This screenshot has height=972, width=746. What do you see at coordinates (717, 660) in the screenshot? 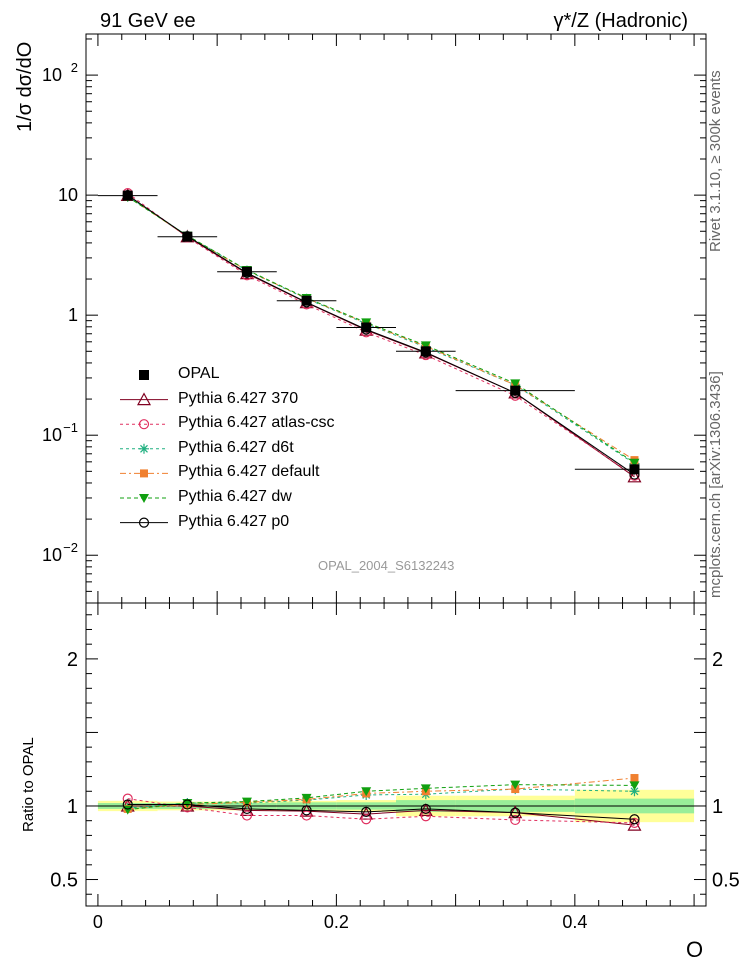
I see `ratio-y-tick-label-right: 2` at bounding box center [717, 660].